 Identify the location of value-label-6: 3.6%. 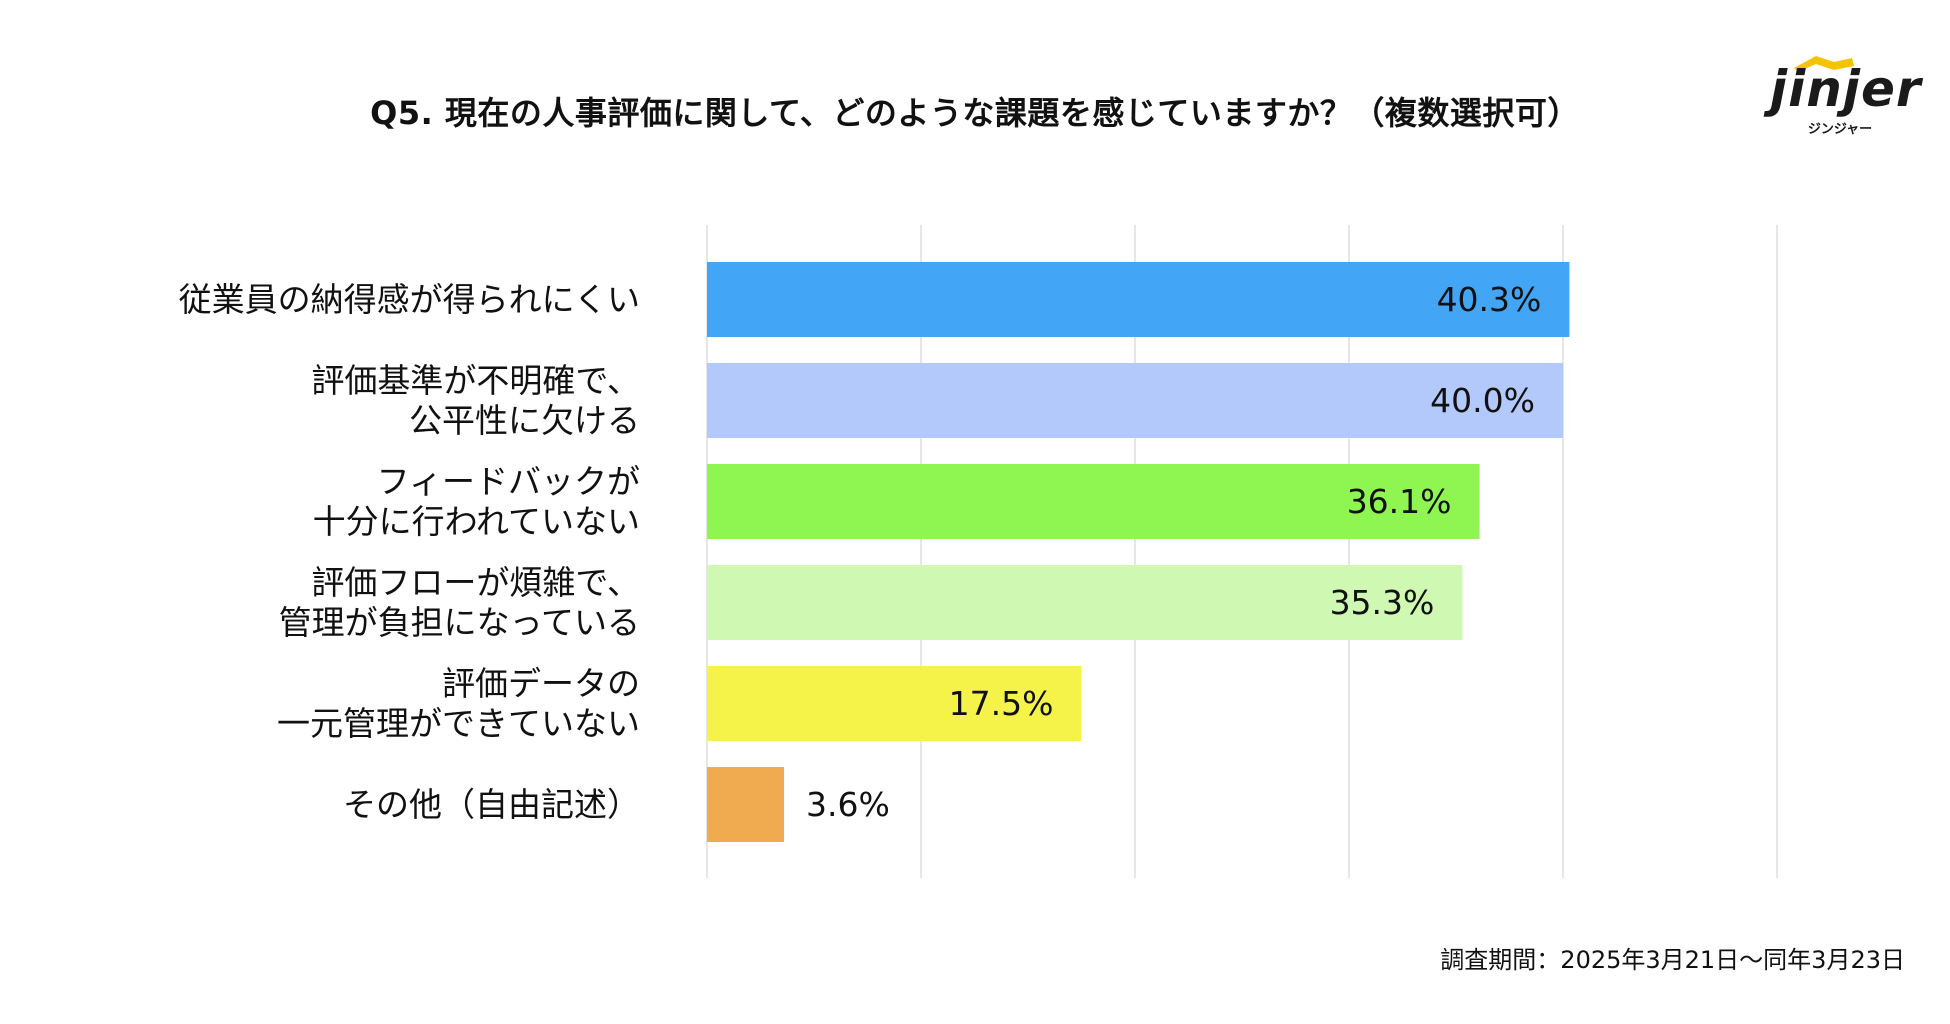
(848, 804).